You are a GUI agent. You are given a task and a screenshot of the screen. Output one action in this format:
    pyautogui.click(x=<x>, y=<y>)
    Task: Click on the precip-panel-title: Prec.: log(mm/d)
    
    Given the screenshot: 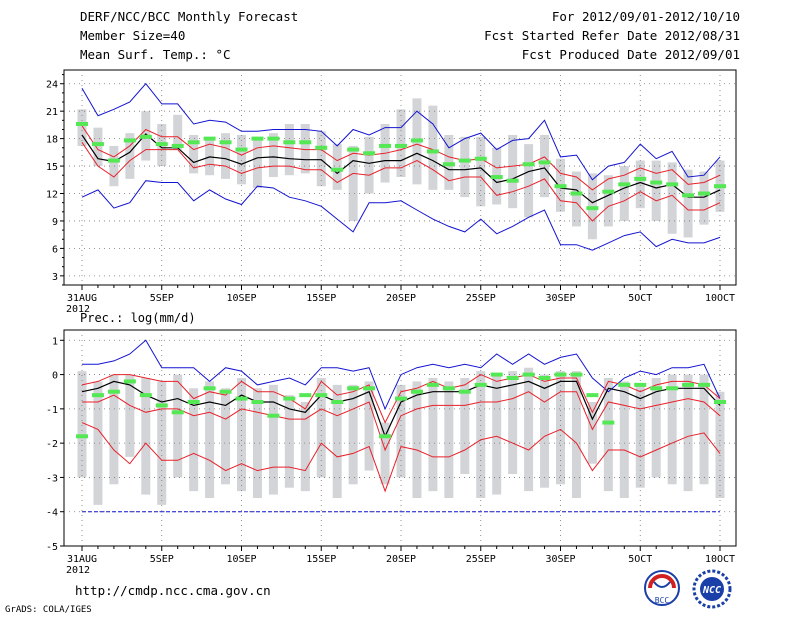 What is the action you would take?
    pyautogui.click(x=138, y=318)
    